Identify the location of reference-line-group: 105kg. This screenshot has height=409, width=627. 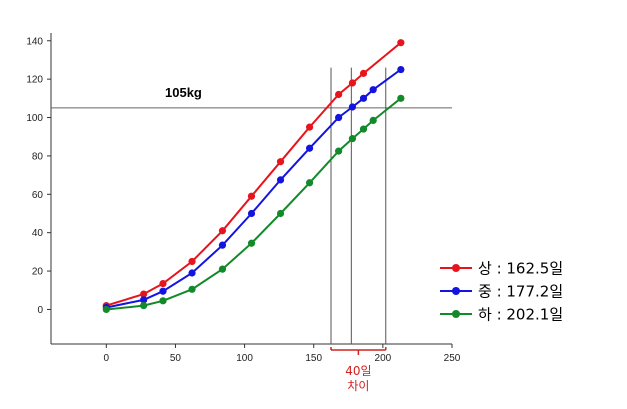
(251, 97).